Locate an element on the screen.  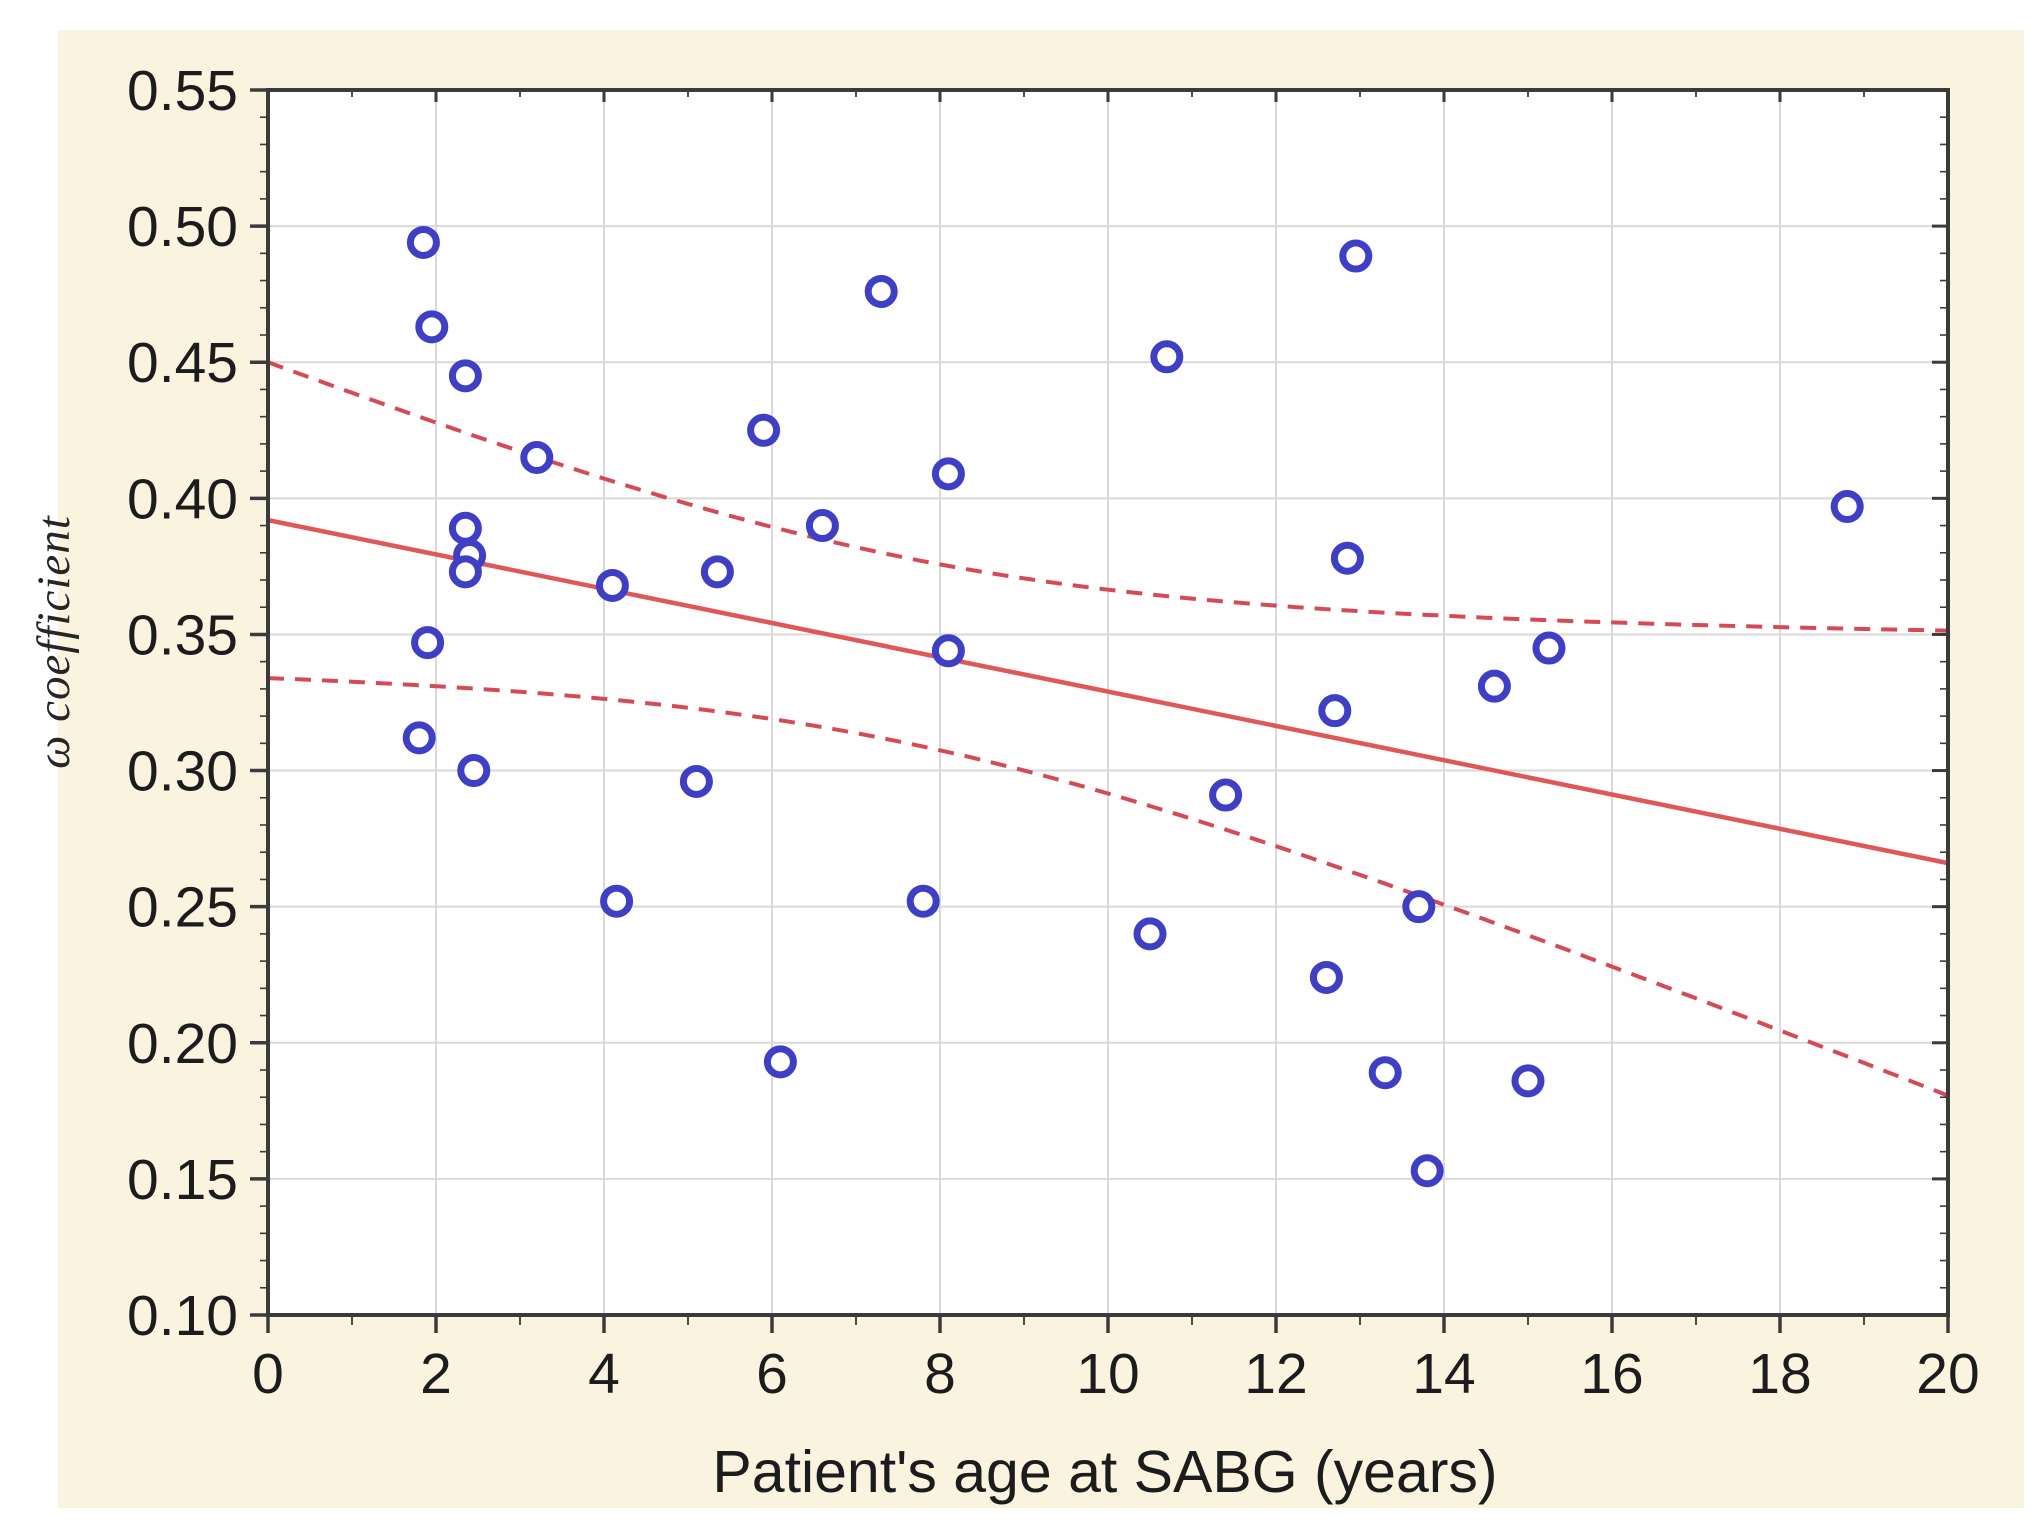
x-tick-label: 0 is located at coordinates (268, 1374).